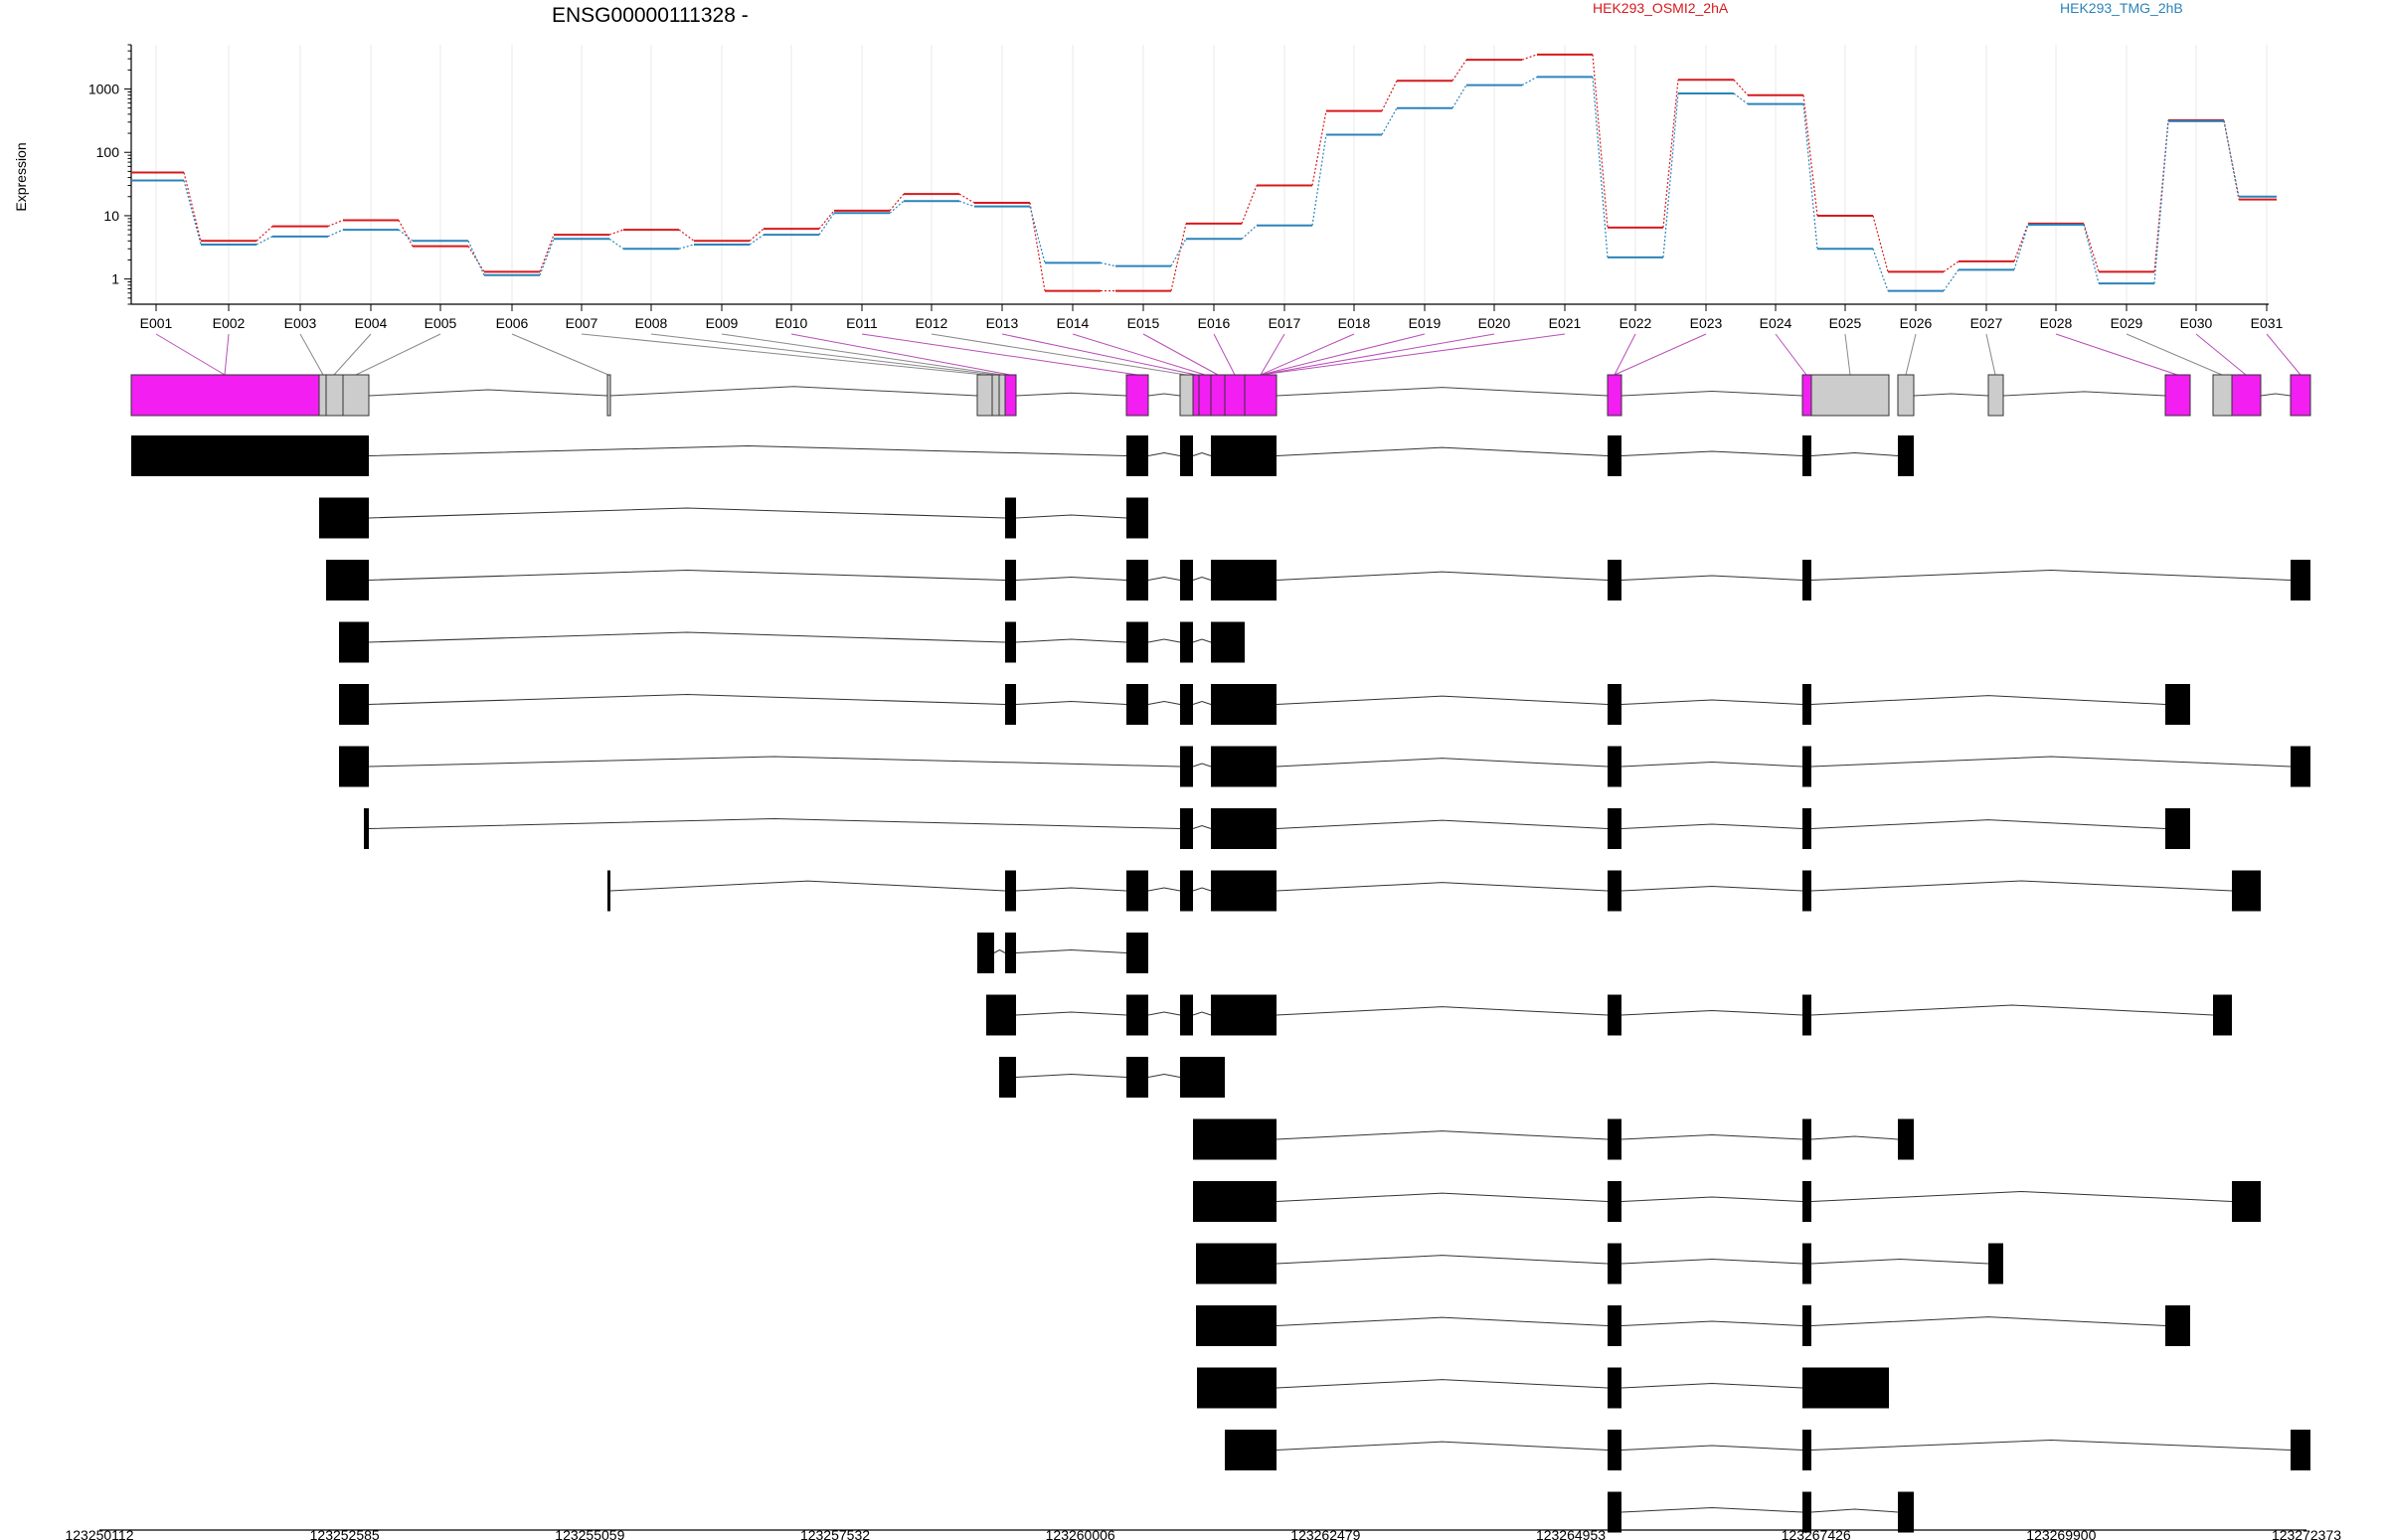 The width and height of the screenshot is (2386, 1540). What do you see at coordinates (156, 323) in the screenshot?
I see `exon-label: E001` at bounding box center [156, 323].